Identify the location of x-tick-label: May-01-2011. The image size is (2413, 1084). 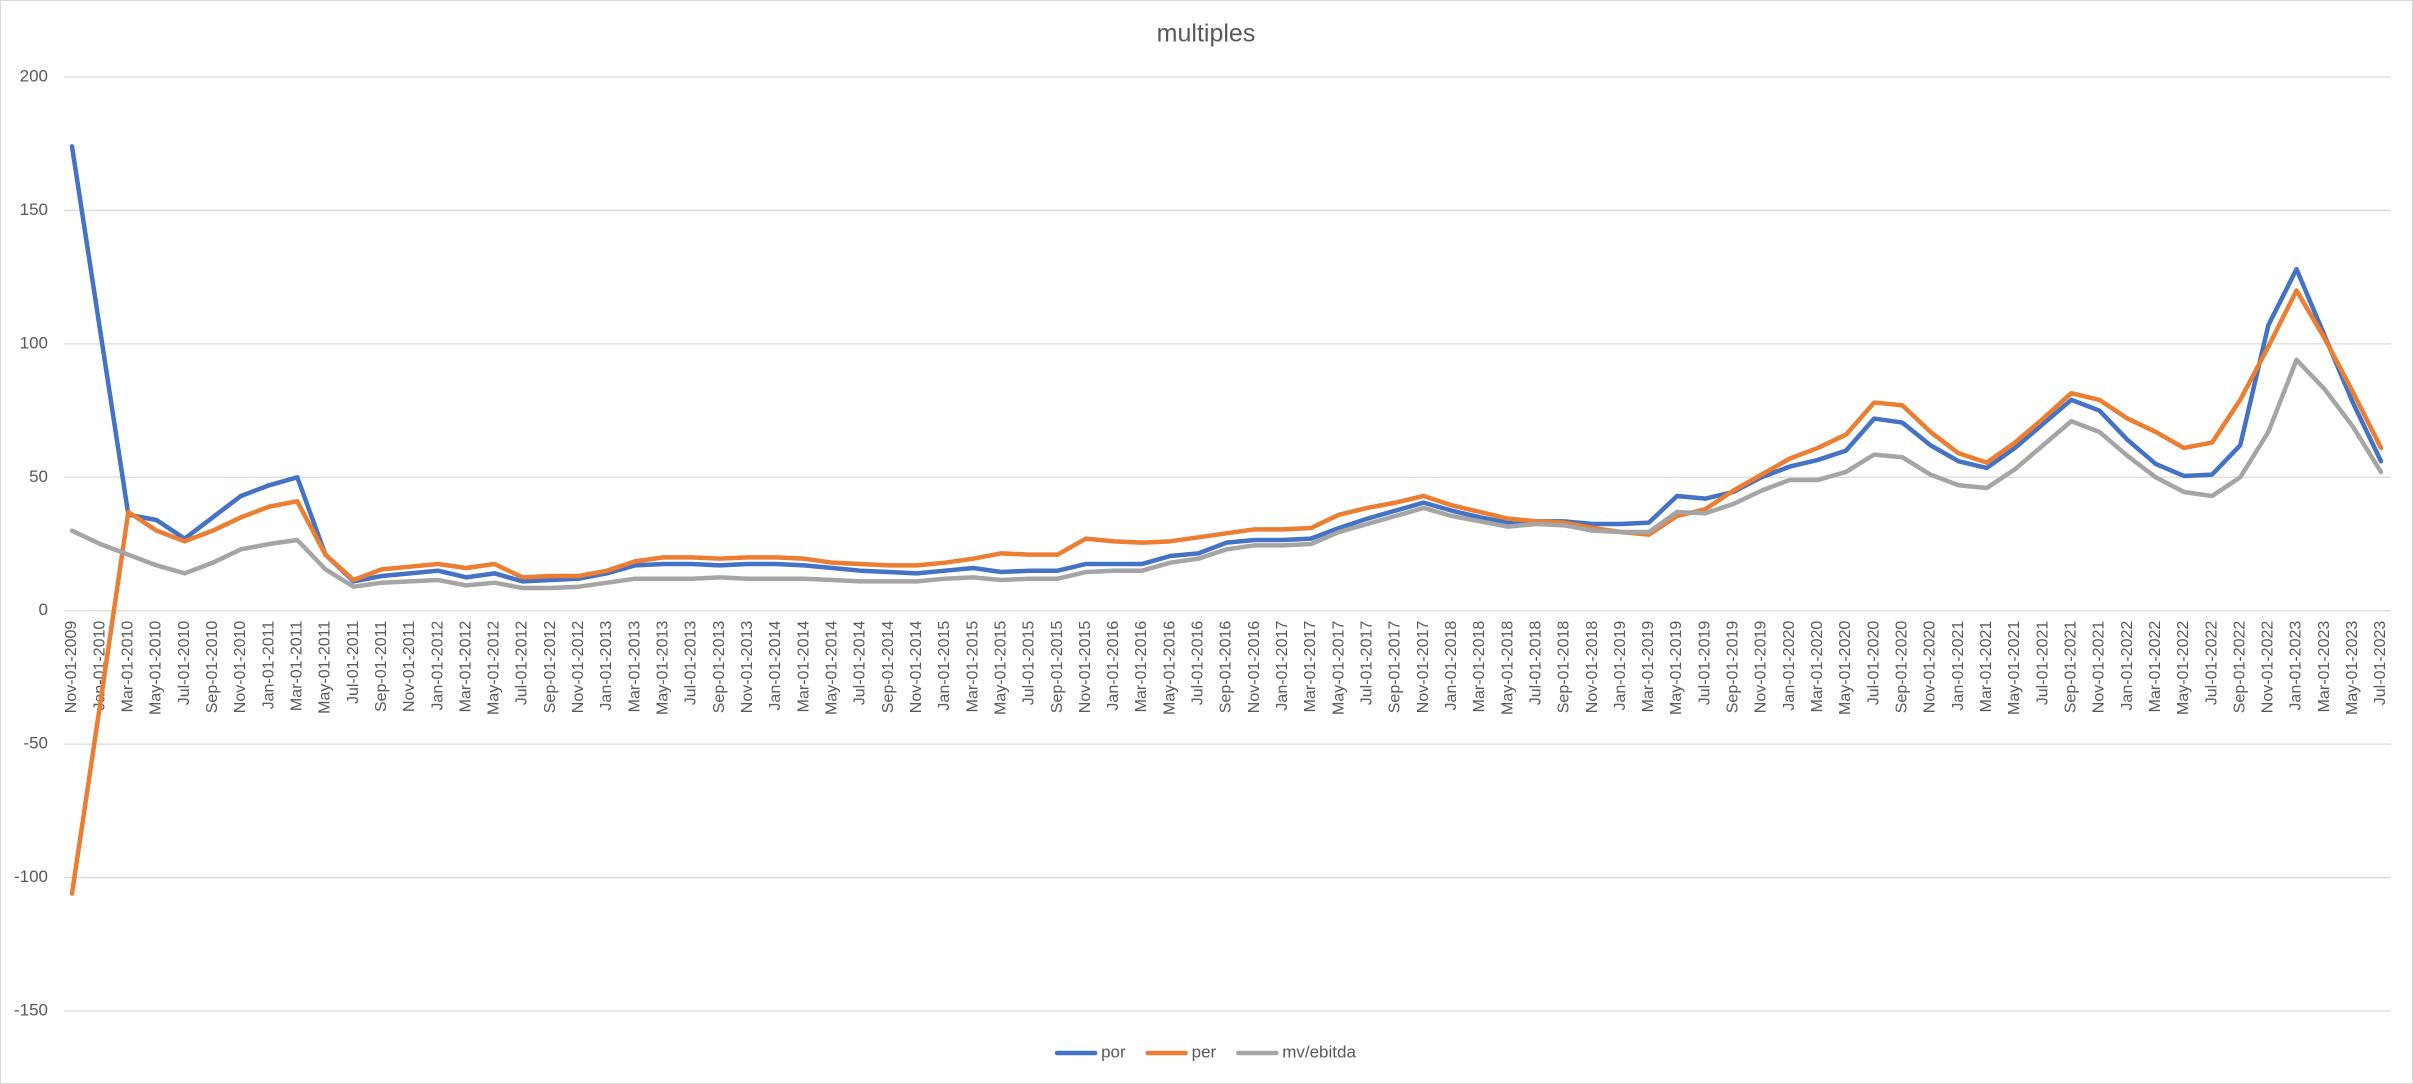
(325, 667).